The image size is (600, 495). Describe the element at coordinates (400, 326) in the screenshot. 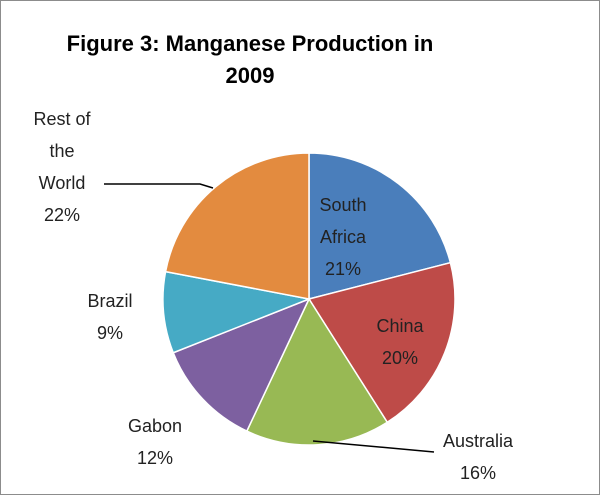

I see `category-label: China` at that location.